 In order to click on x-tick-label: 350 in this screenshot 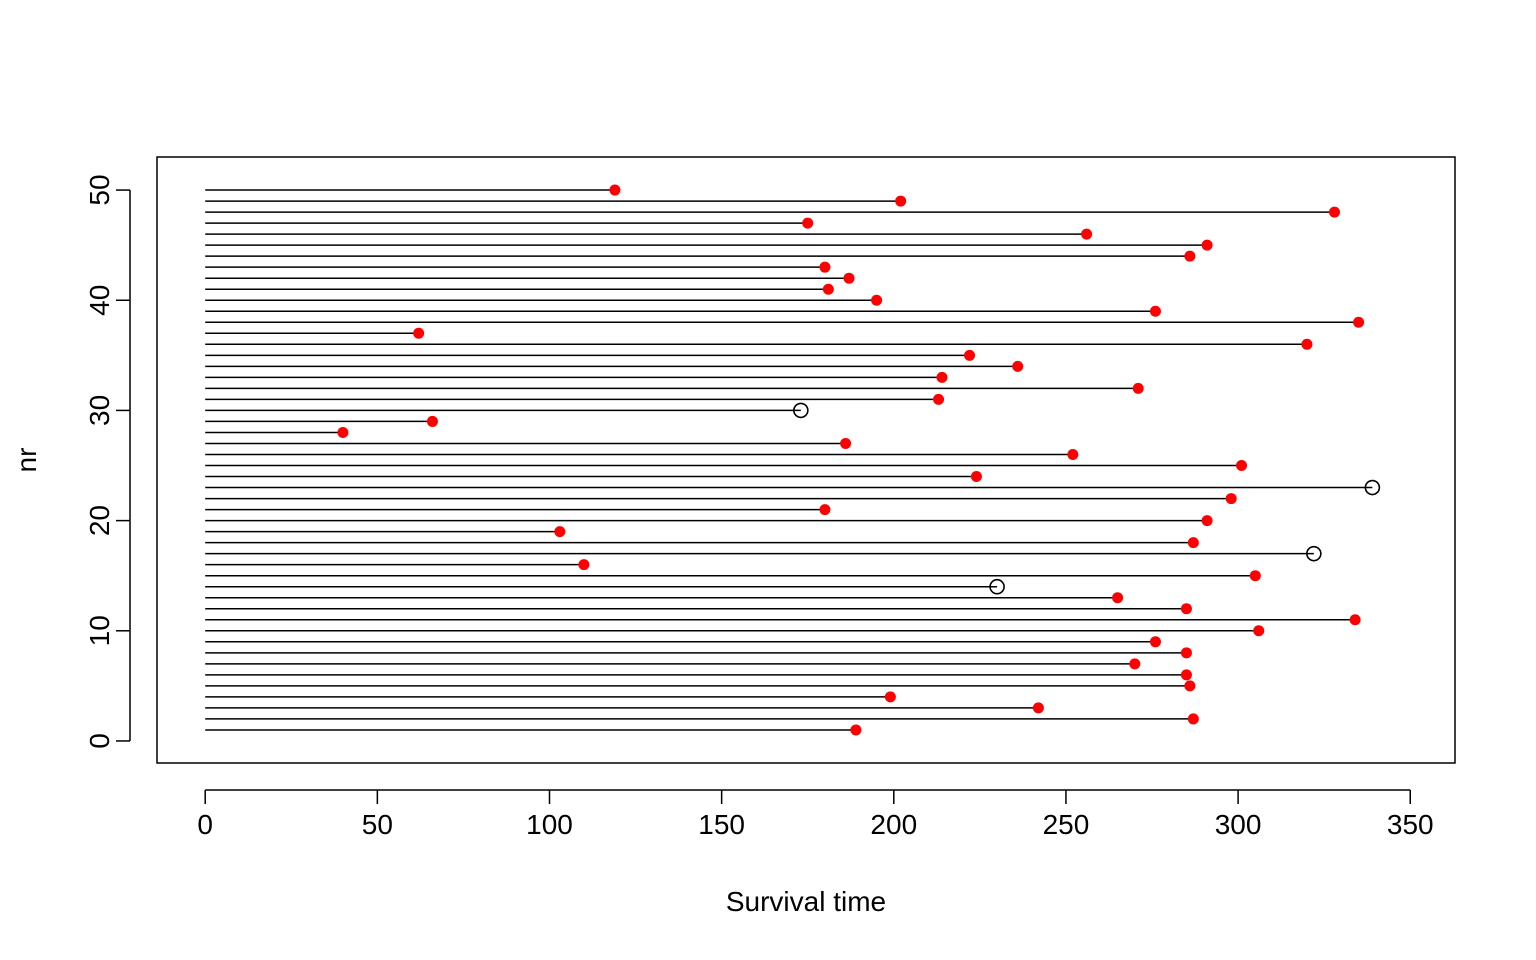, I will do `click(1410, 824)`.